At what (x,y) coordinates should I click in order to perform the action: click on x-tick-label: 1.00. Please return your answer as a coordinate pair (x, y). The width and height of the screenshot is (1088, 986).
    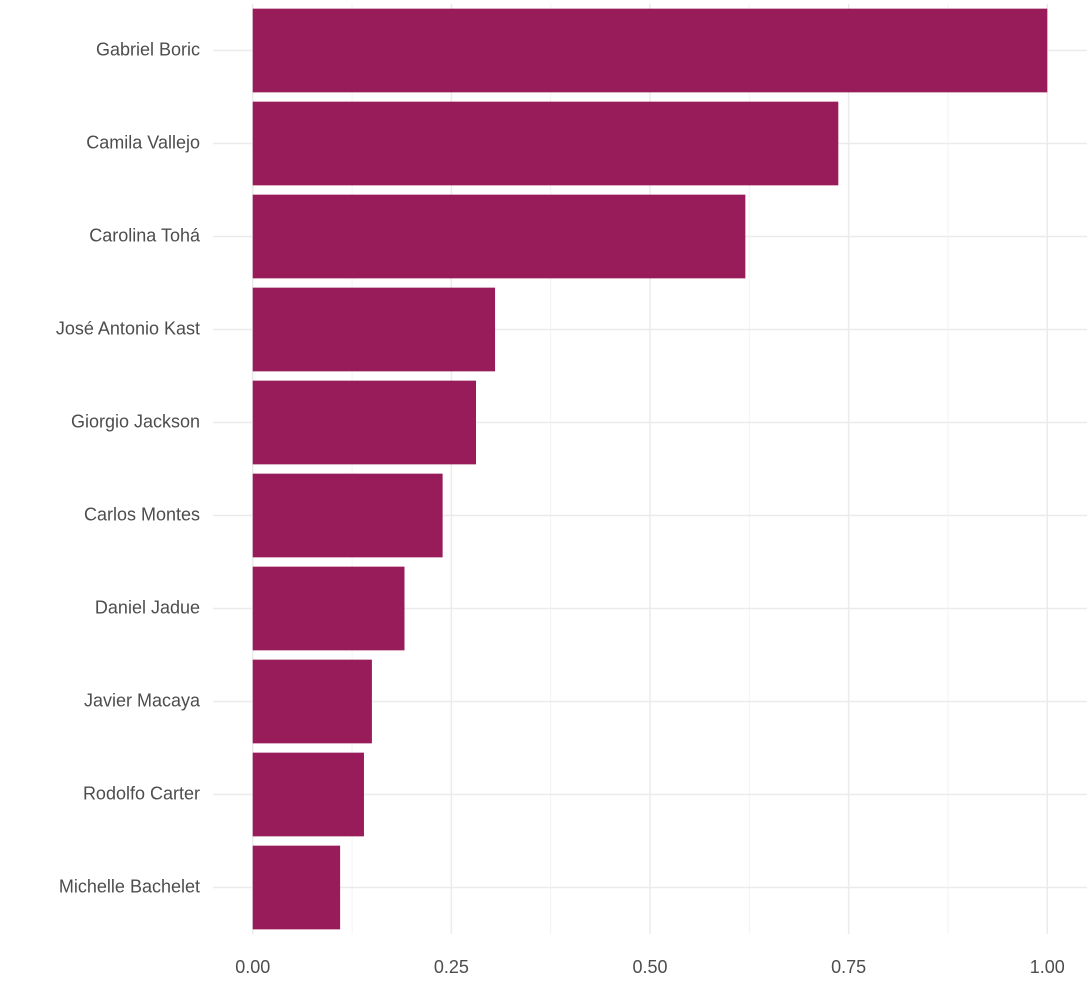
    Looking at the image, I should click on (1047, 967).